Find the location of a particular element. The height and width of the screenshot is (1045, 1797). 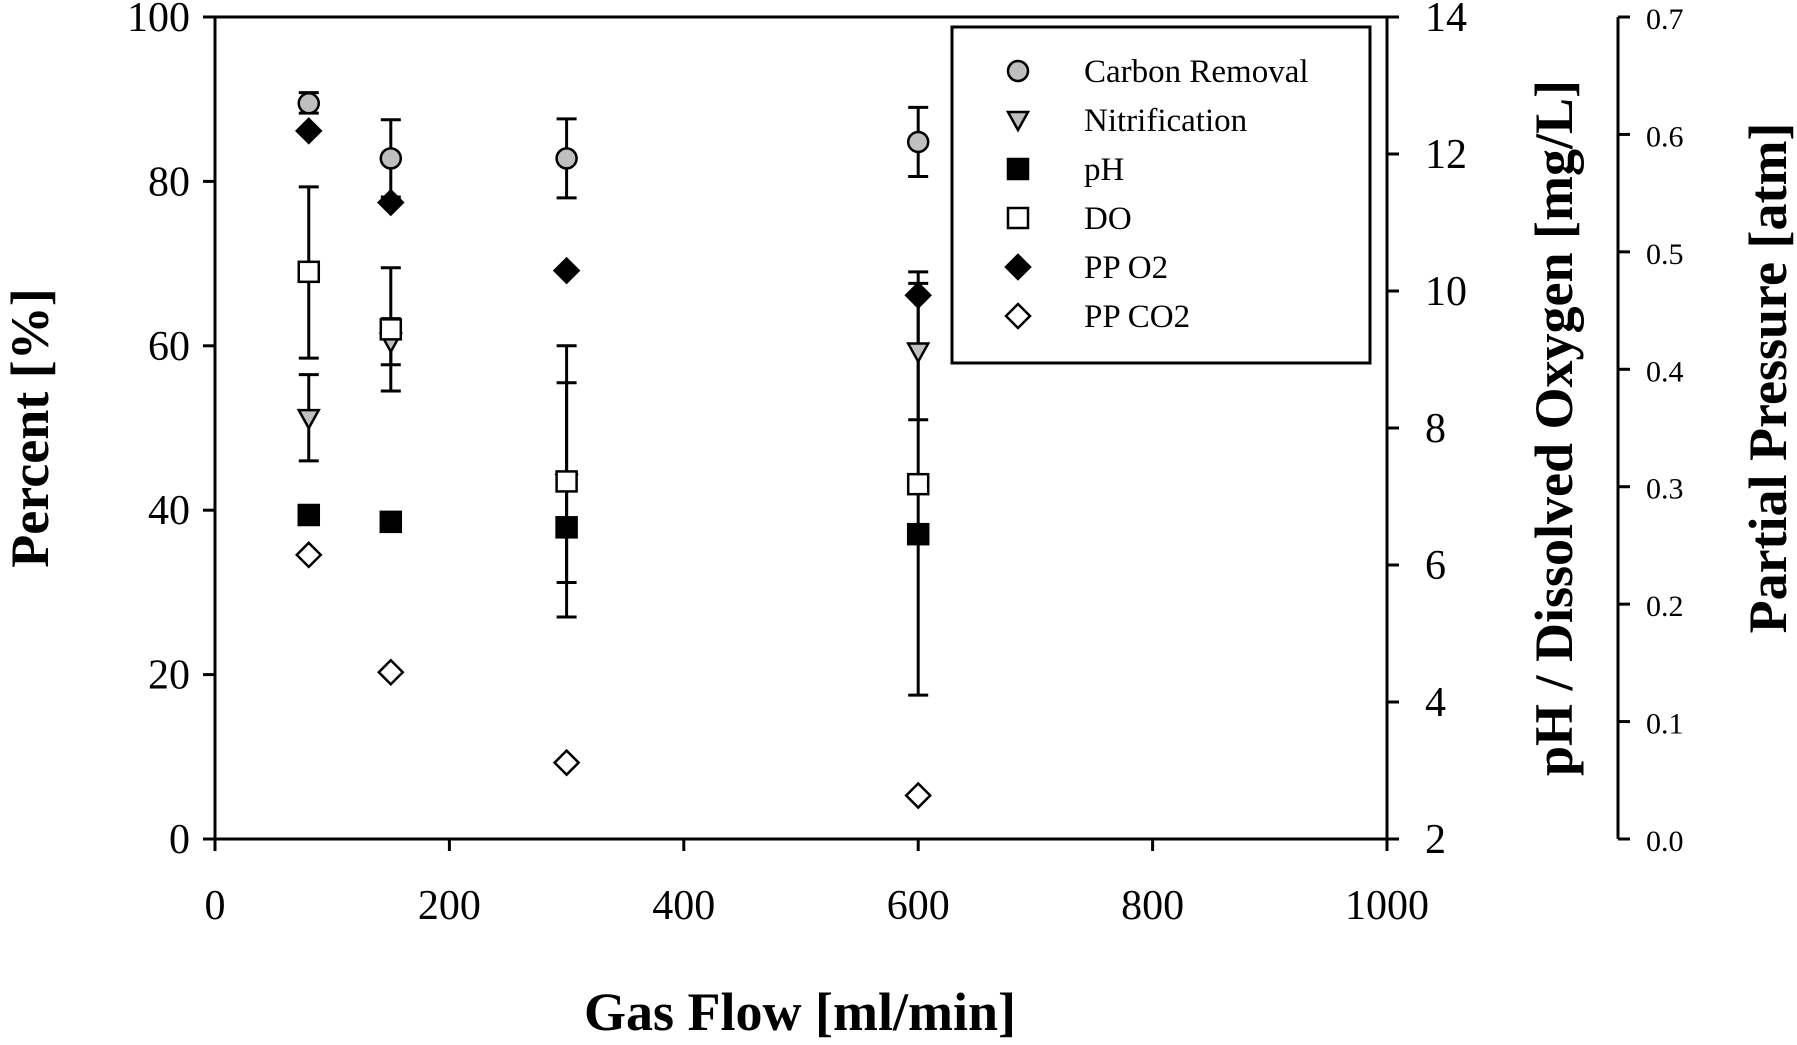

legend-label: pH is located at coordinates (1104, 170).